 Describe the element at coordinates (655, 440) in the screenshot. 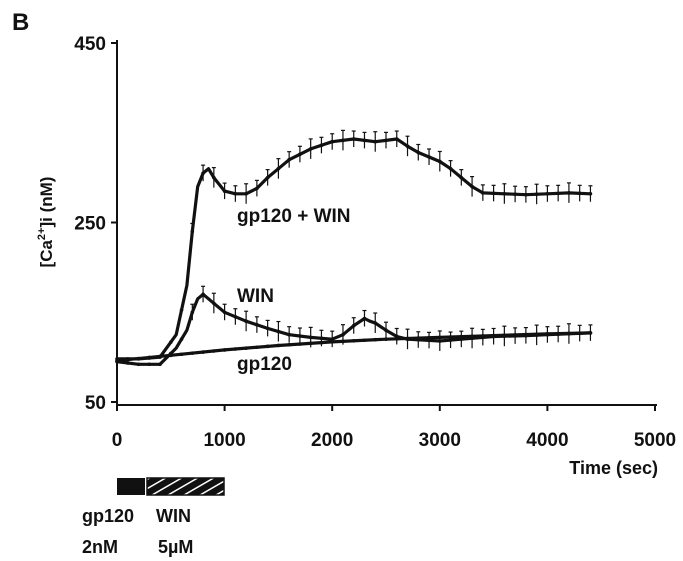

I see `x-tick-label: 5000` at that location.